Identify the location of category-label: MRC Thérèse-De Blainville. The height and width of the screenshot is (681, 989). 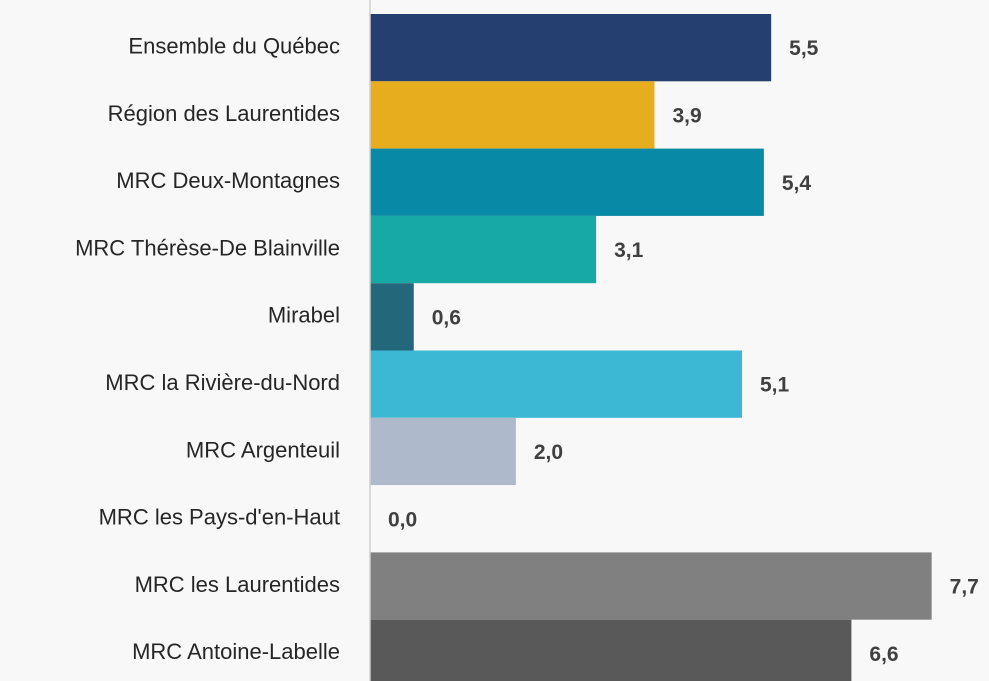
(207, 247).